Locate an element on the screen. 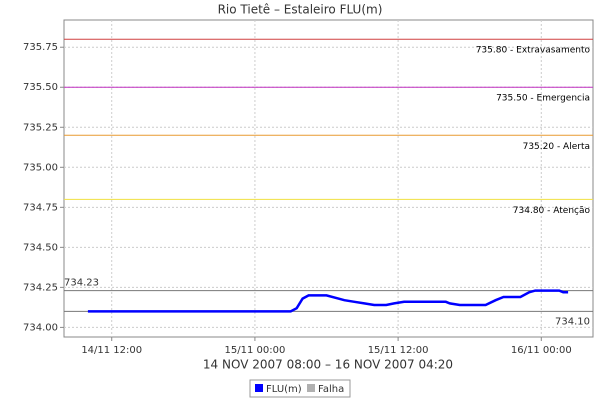 This screenshot has height=400, width=600. threshold-label: 734.80 - Atenção is located at coordinates (552, 211).